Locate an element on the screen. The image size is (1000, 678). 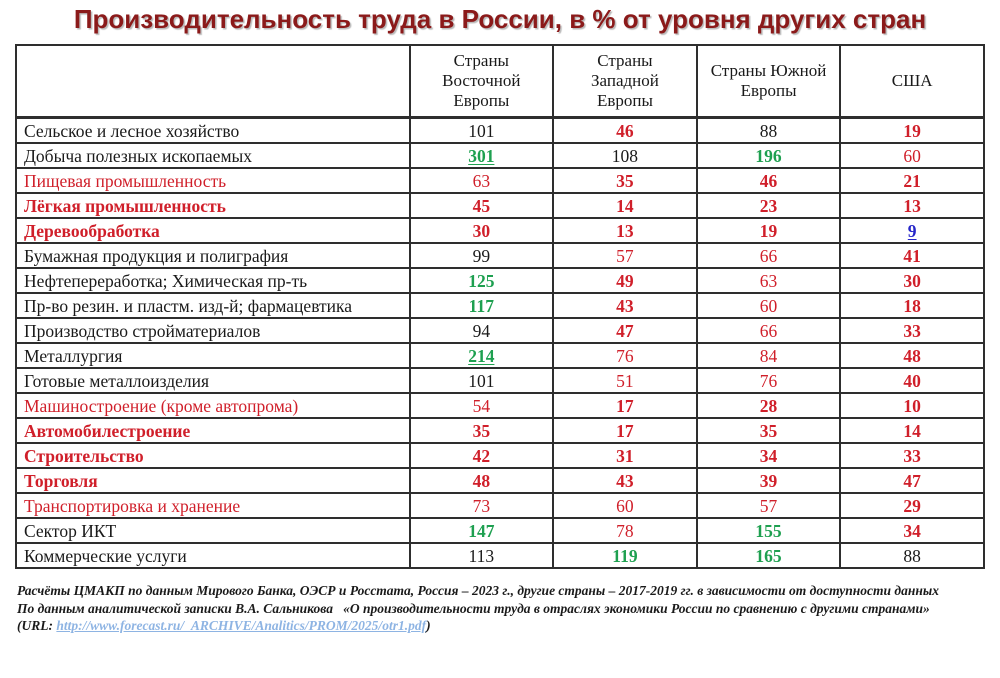
table-row: Транспортировка и хранение 73 60 57 29 is located at coordinates (500, 505).